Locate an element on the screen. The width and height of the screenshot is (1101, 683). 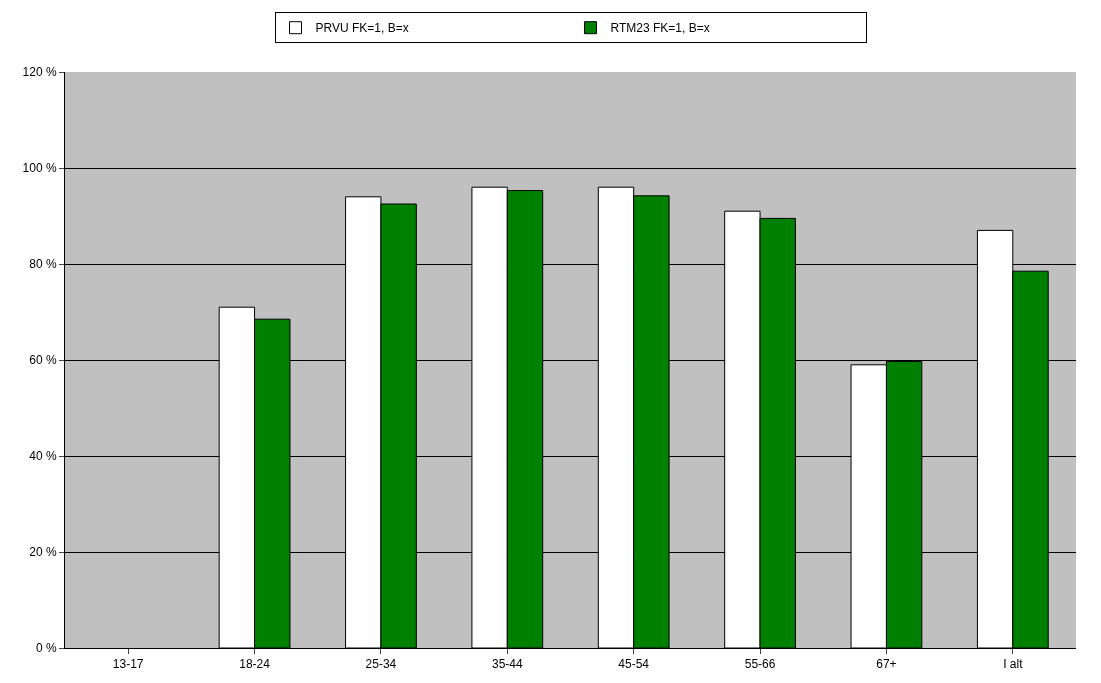
y-tick-label: 20 % is located at coordinates (43, 552).